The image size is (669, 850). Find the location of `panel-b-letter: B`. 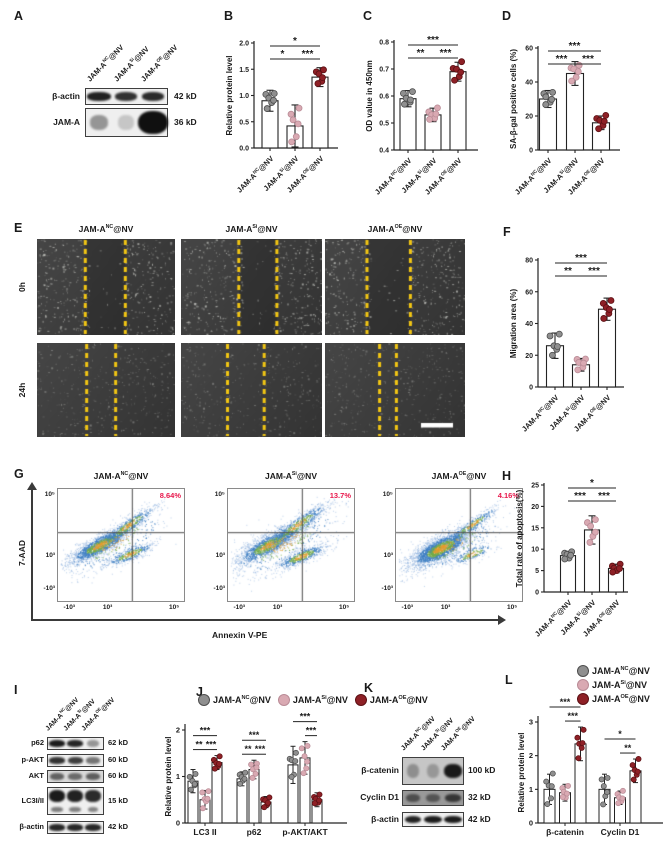

panel-b-letter: B is located at coordinates (229, 16).